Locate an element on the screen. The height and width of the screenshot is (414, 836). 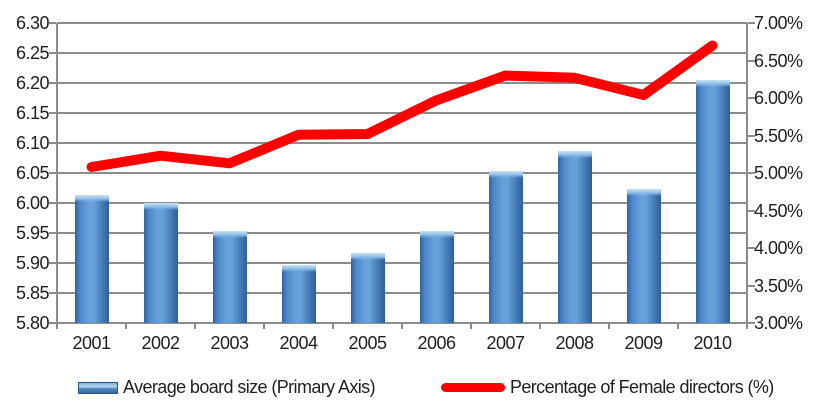
y-axis-tick-label-left: 5.90 is located at coordinates (32, 263).